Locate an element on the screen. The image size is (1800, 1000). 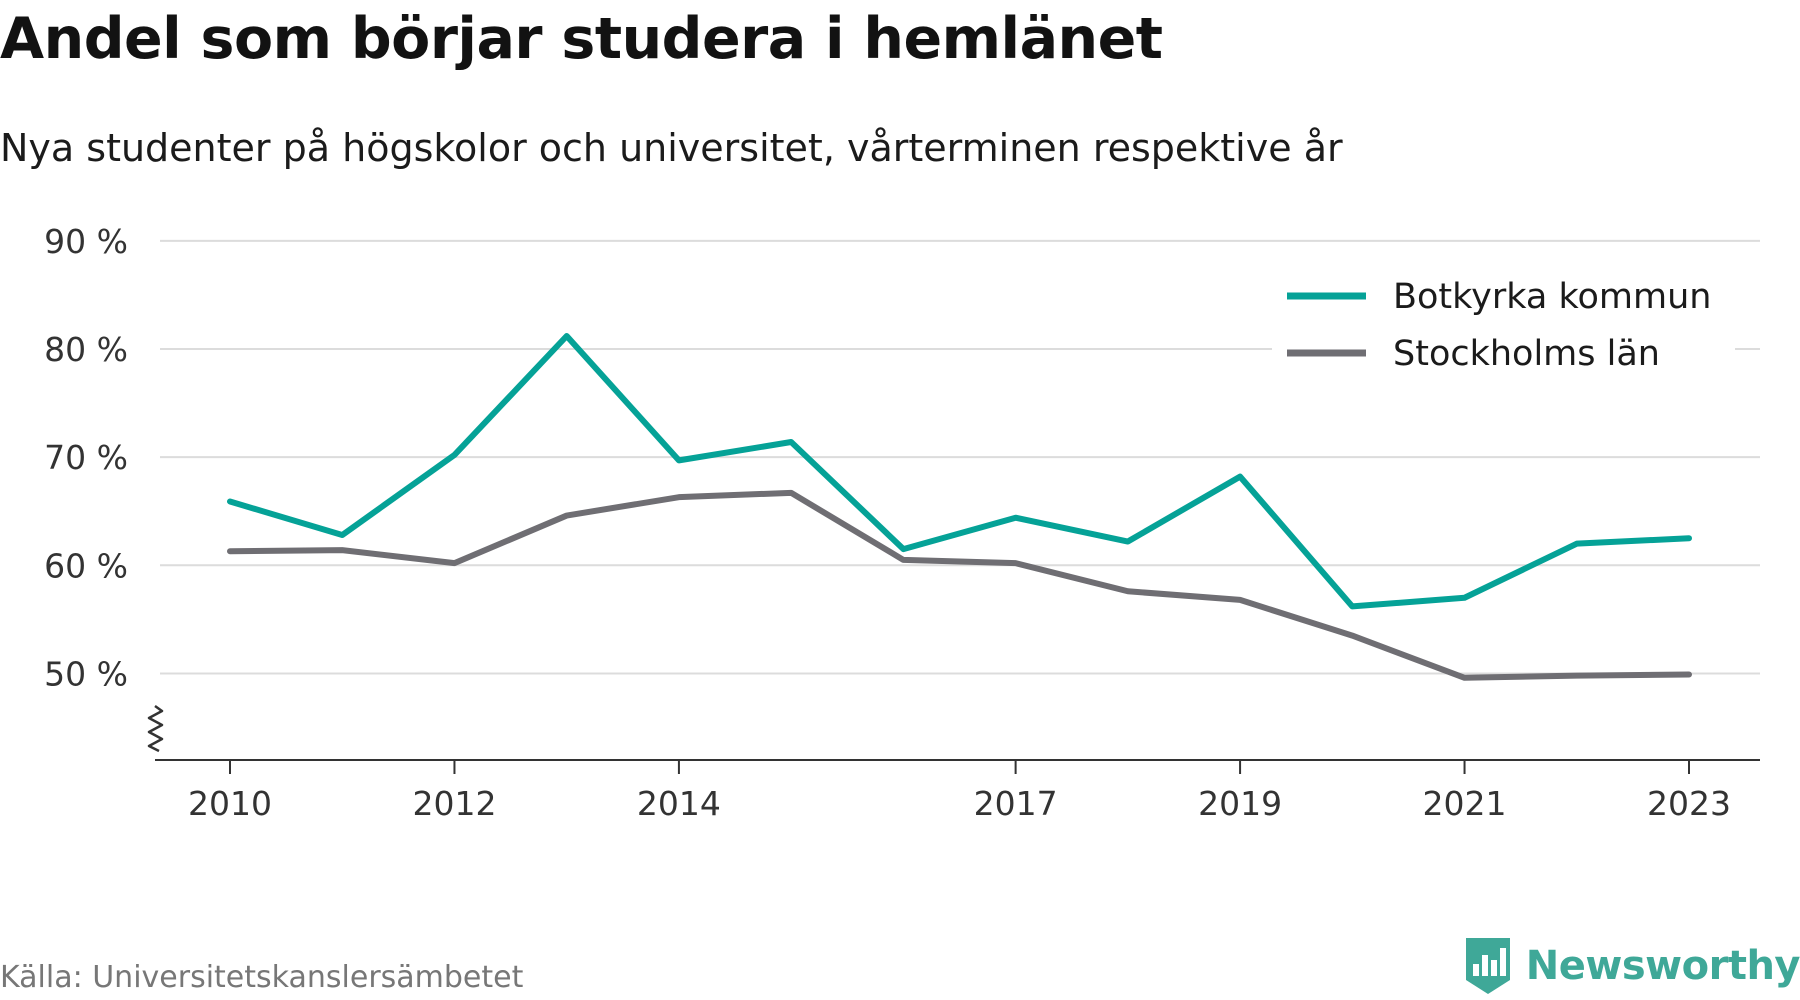
x-tick-label: 2010 is located at coordinates (230, 803).